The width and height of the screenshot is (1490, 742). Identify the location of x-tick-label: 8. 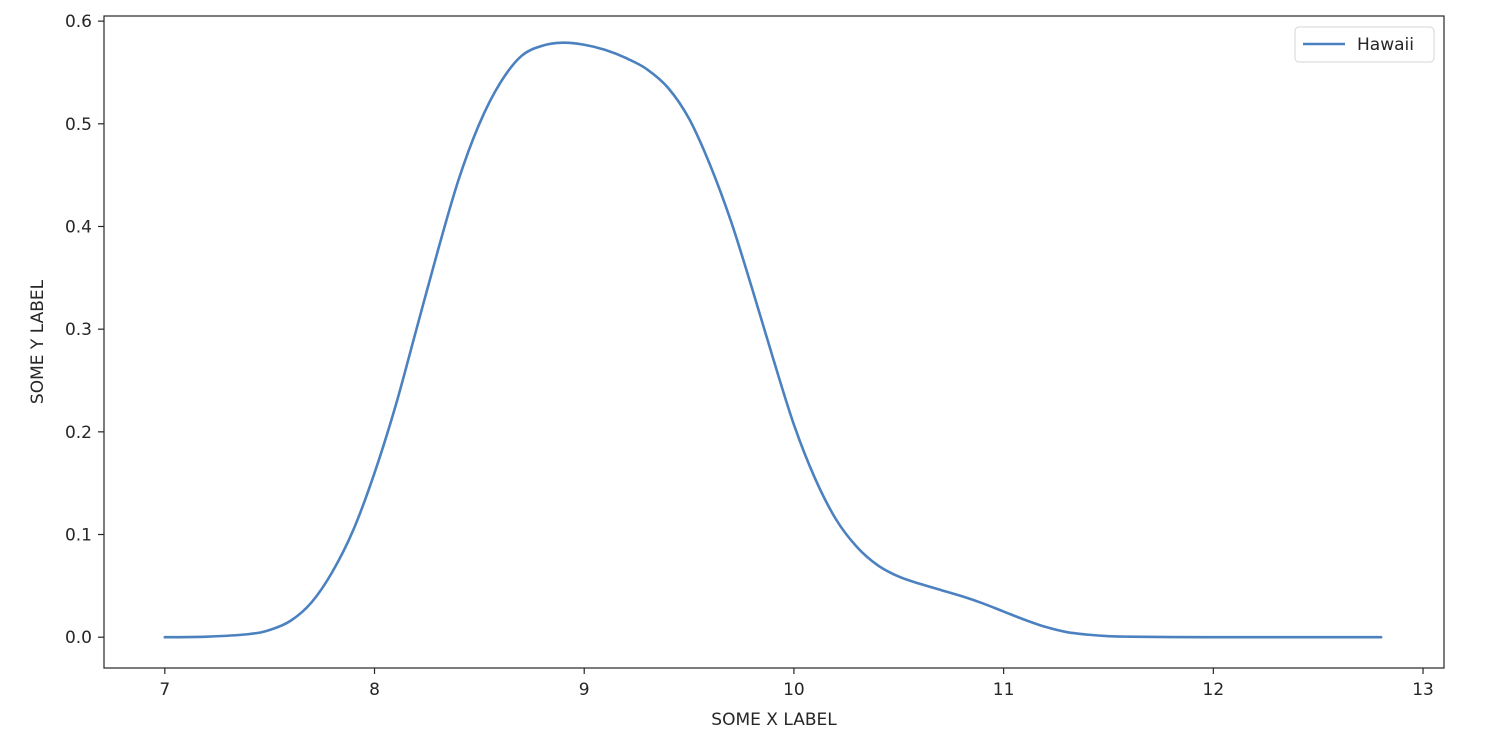
(374, 690).